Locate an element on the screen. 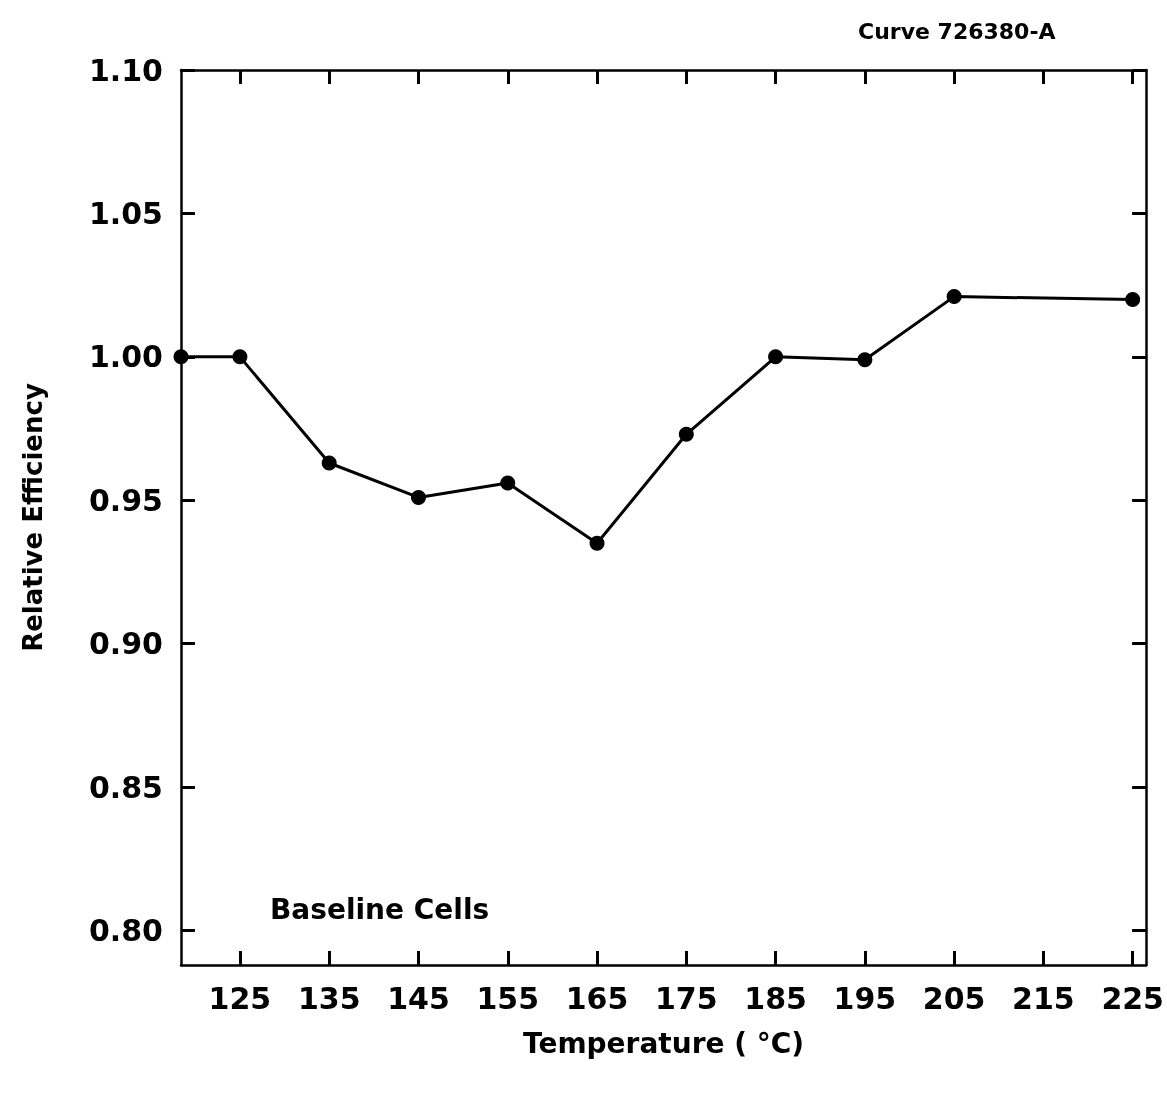  y-tick-label: 0.90 is located at coordinates (125, 644).